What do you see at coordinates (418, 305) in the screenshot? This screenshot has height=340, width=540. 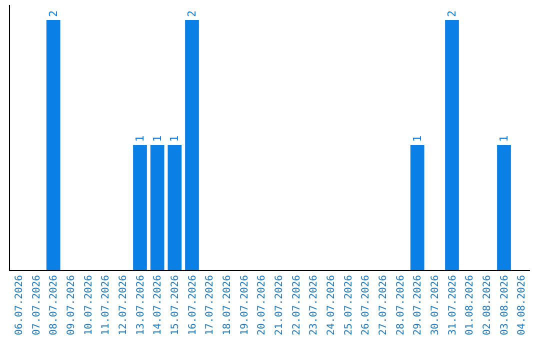 I see `x-tick-label: 29.07.2026` at bounding box center [418, 305].